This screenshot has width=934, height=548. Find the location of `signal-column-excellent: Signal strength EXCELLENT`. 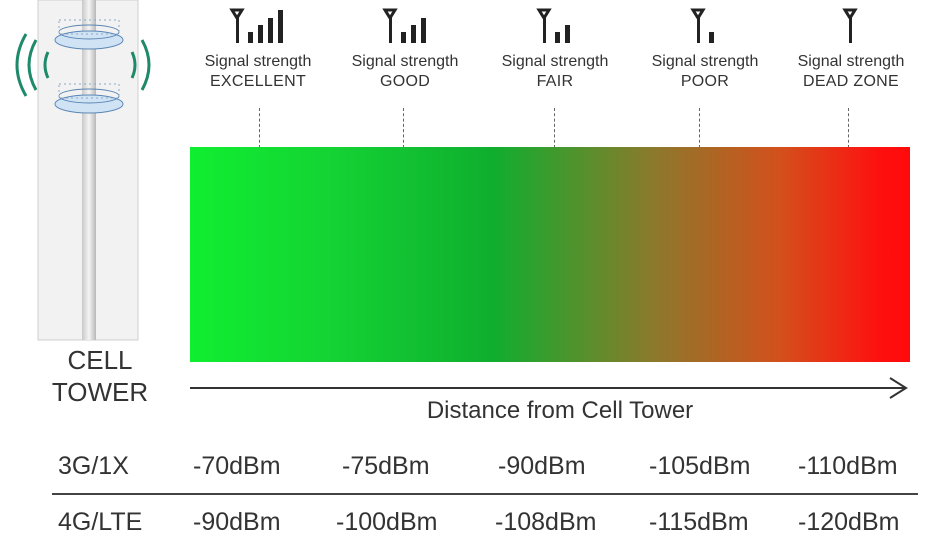

signal-column-excellent: Signal strength EXCELLENT is located at coordinates (258, 49).